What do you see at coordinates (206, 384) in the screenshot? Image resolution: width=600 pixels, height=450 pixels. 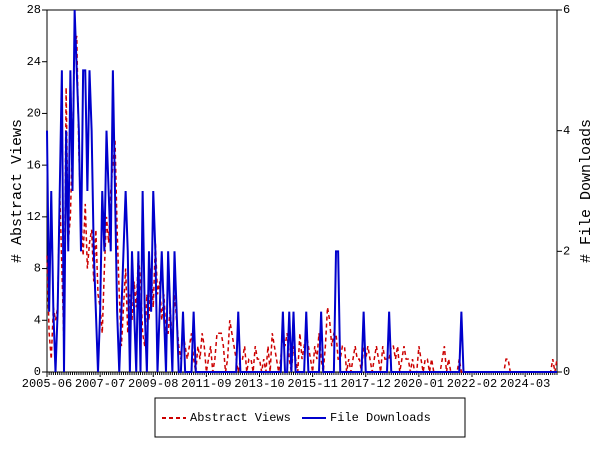 I see `x-tick-label: 2011-09` at bounding box center [206, 384].